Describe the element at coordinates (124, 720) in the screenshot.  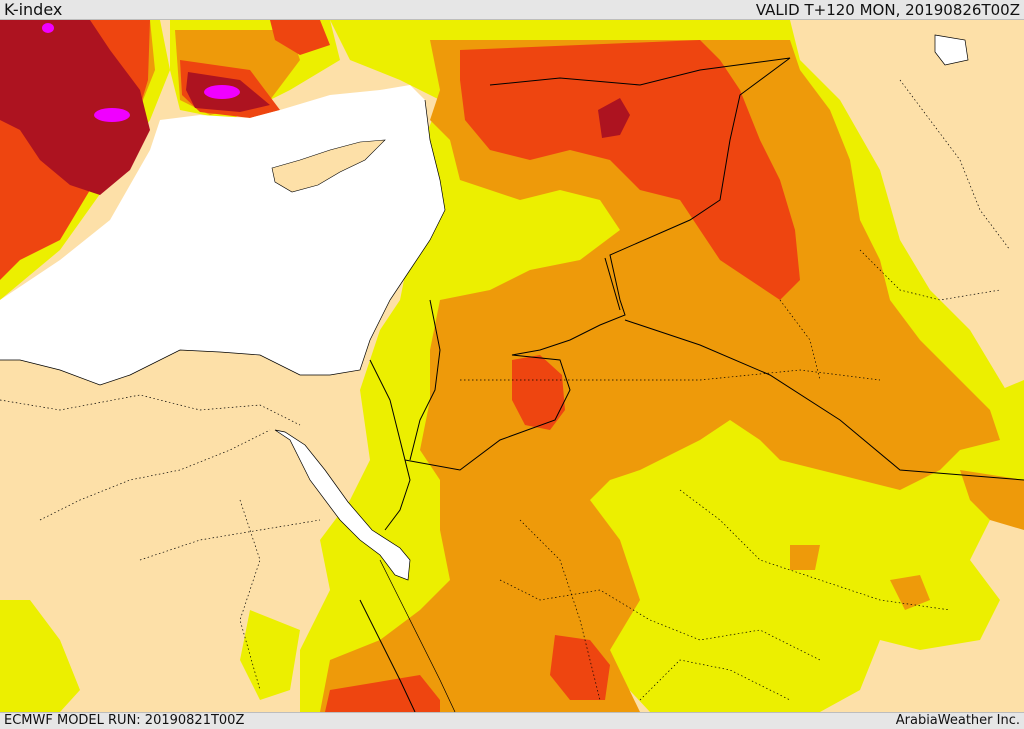
I see `model-run-label: ECMWF MODEL RUN: 20190821T00Z` at that location.